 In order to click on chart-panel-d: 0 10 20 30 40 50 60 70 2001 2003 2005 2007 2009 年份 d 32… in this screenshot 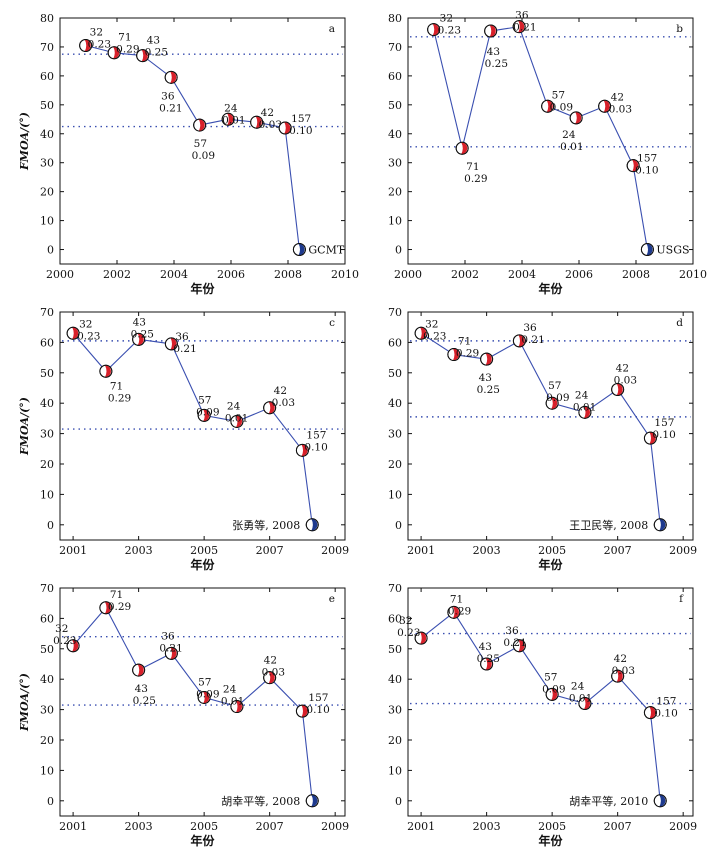, I will do `click(542, 439)`.